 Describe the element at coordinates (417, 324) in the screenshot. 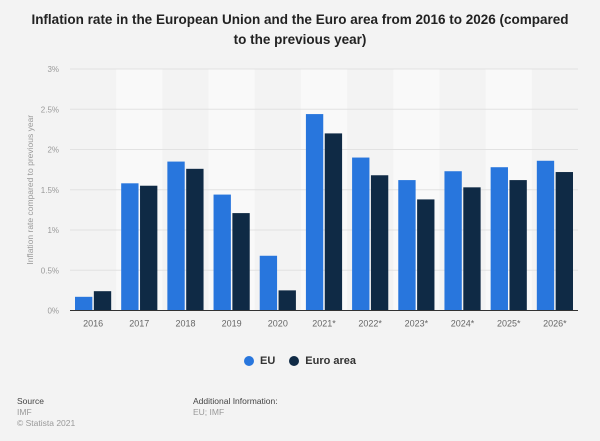

I see `x-tick-label: 2023*` at that location.